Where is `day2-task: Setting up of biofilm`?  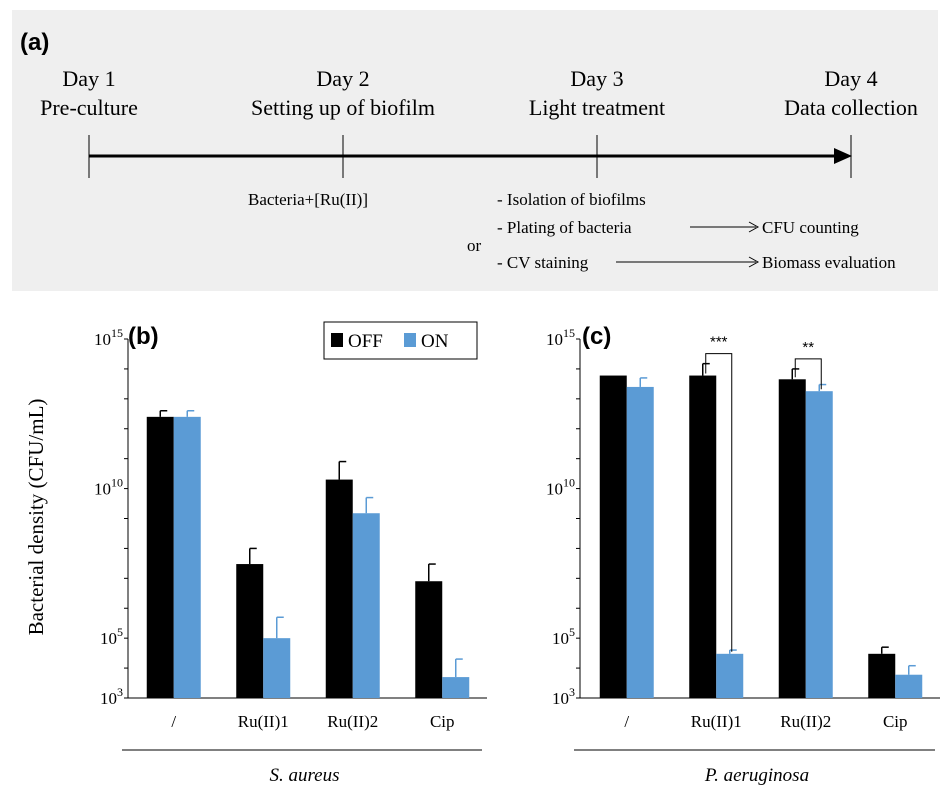 day2-task: Setting up of biofilm is located at coordinates (343, 107).